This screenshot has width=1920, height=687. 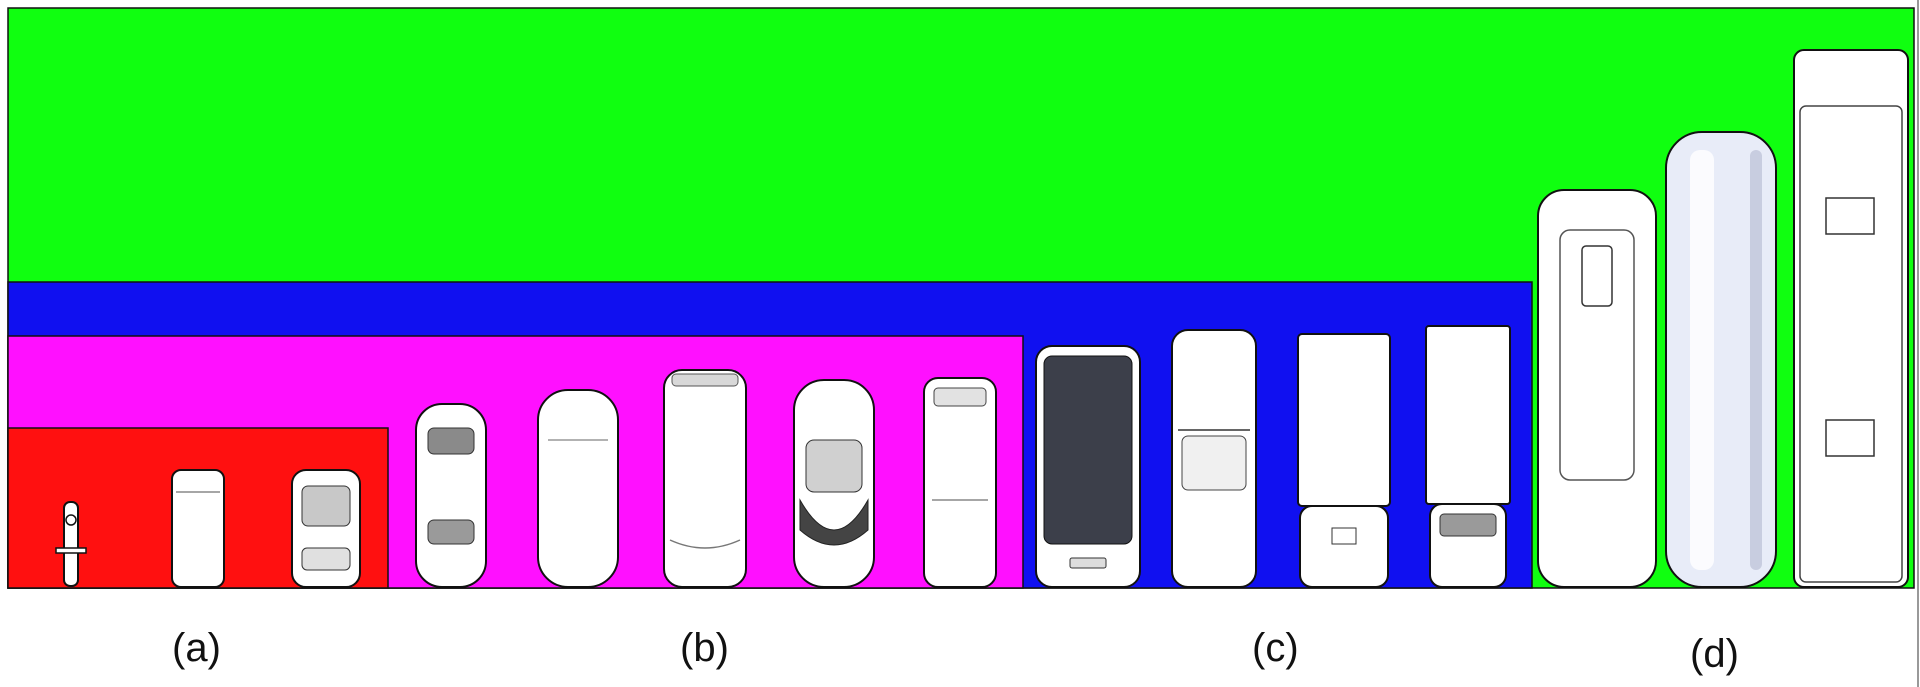 I want to click on group-a-label: (a), so click(x=196, y=648).